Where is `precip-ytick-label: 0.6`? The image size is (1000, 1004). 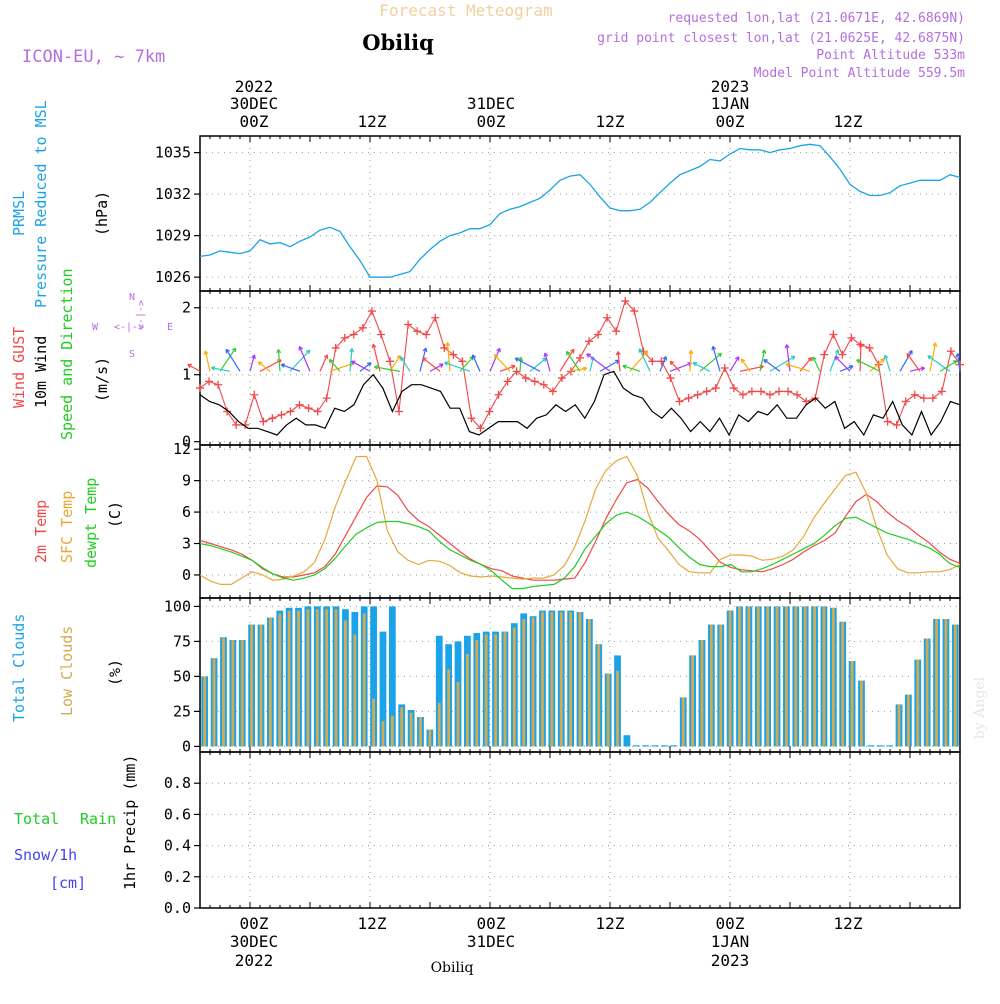 precip-ytick-label: 0.6 is located at coordinates (177, 814).